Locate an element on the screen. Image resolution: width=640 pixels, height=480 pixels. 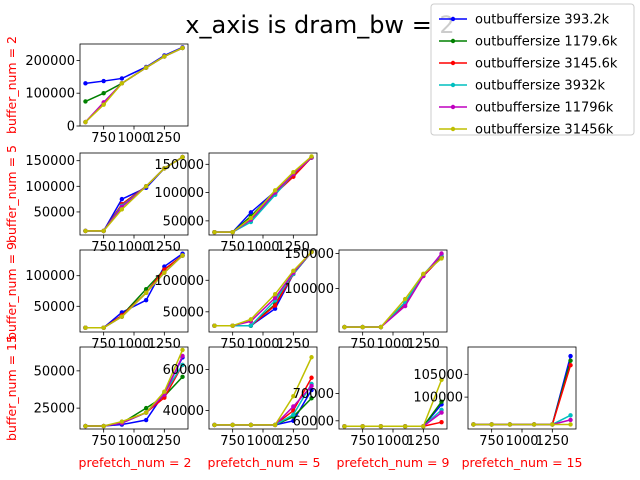
y-tick-label: 0 is located at coordinates (71, 127).